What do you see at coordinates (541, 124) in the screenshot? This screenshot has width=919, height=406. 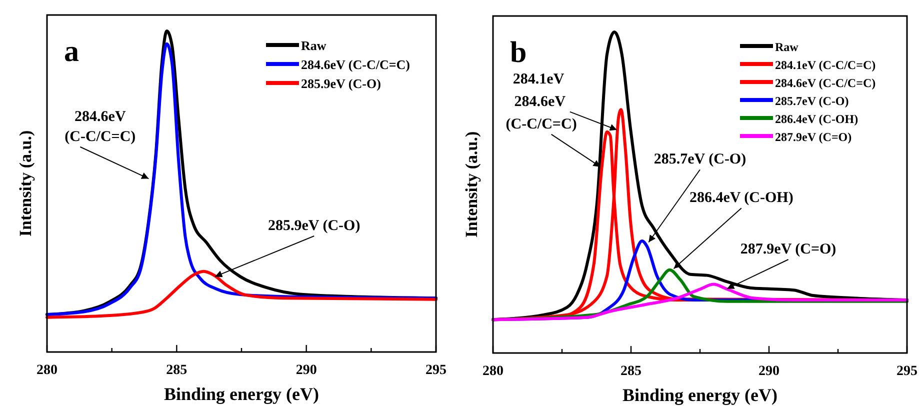 I see `annotation: (C-C/C=C)` at bounding box center [541, 124].